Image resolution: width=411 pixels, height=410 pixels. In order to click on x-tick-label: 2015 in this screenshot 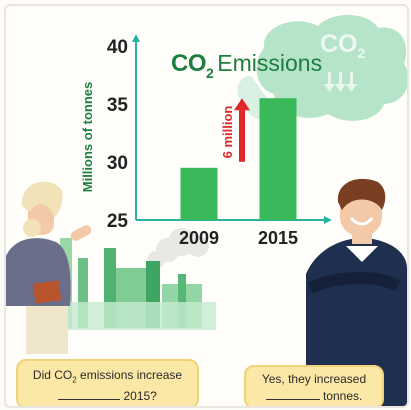, I will do `click(278, 238)`.